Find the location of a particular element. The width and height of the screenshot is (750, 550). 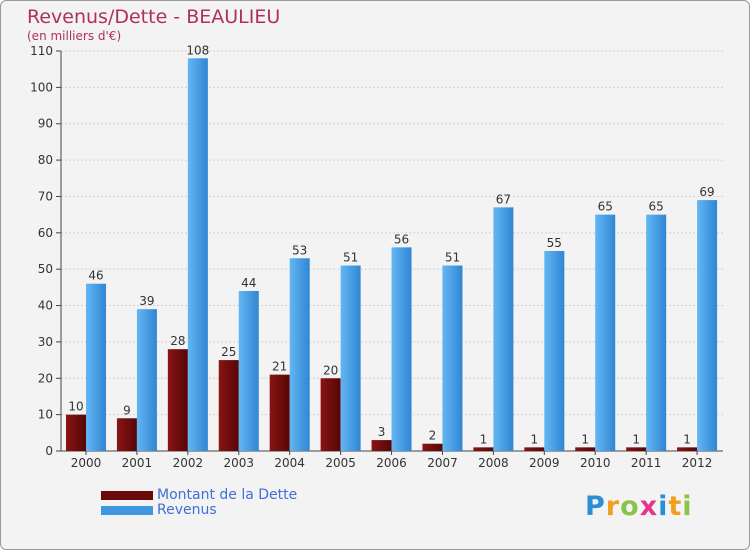

data-label-dette: 25 is located at coordinates (228, 352).